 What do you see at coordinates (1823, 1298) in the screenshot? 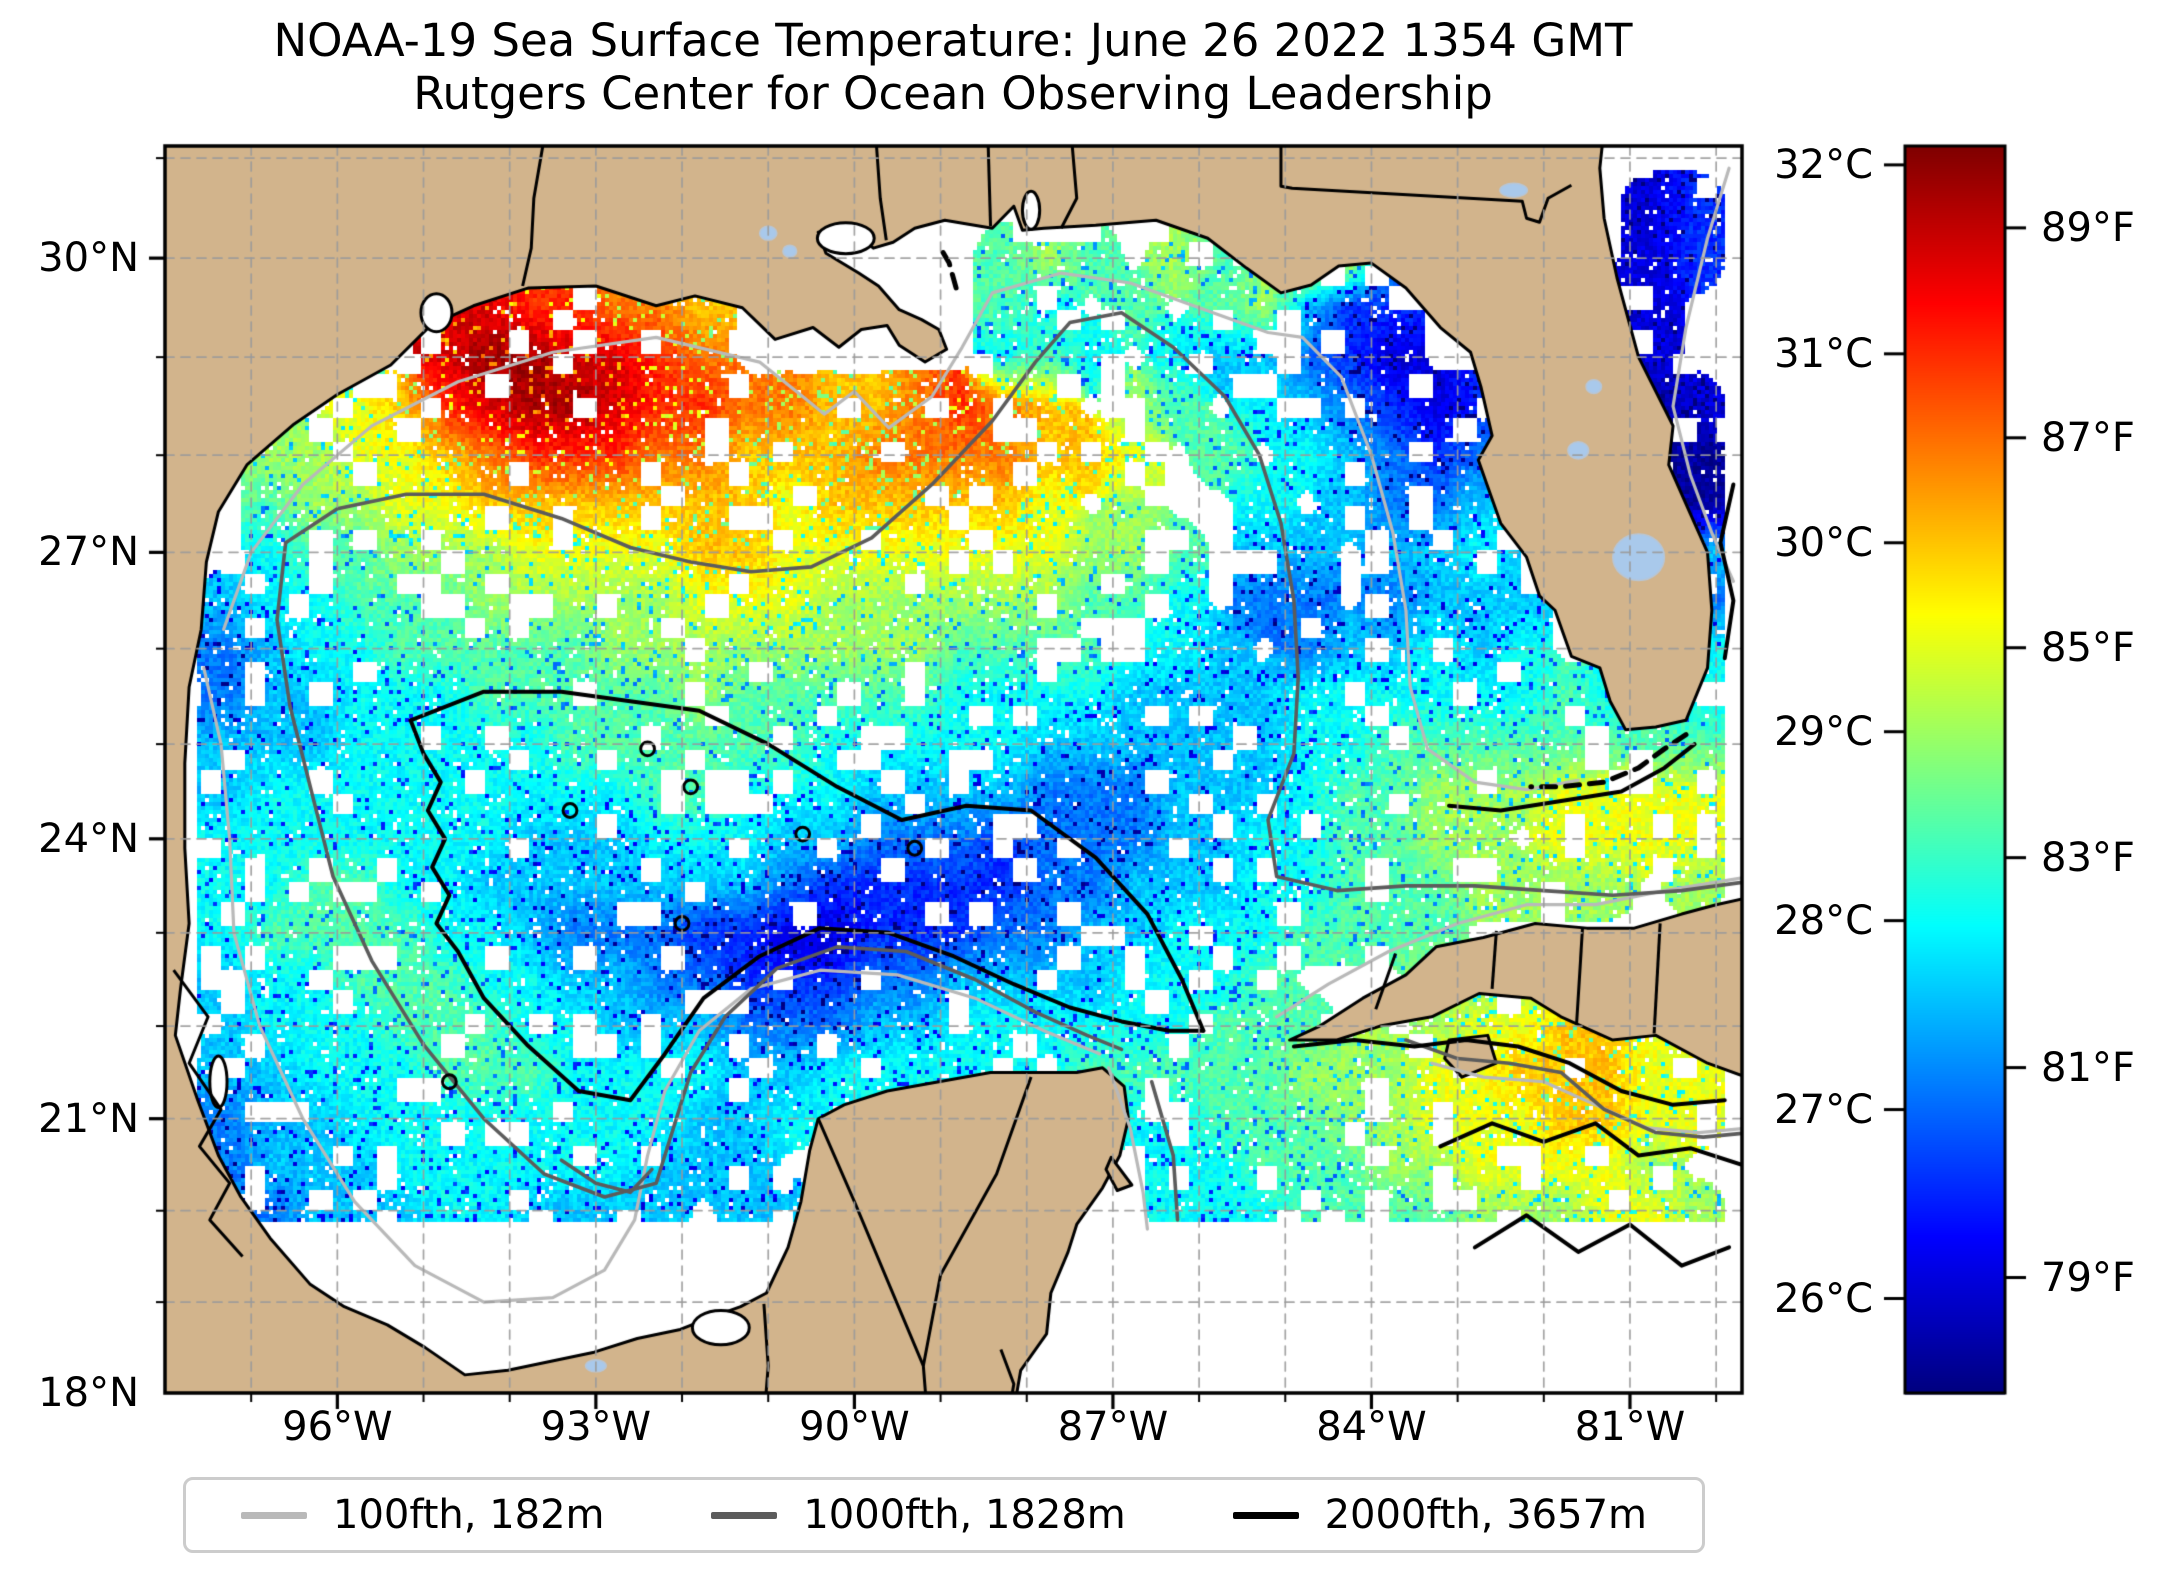
I see `colorbar-celsius-label: 26°C` at bounding box center [1823, 1298].